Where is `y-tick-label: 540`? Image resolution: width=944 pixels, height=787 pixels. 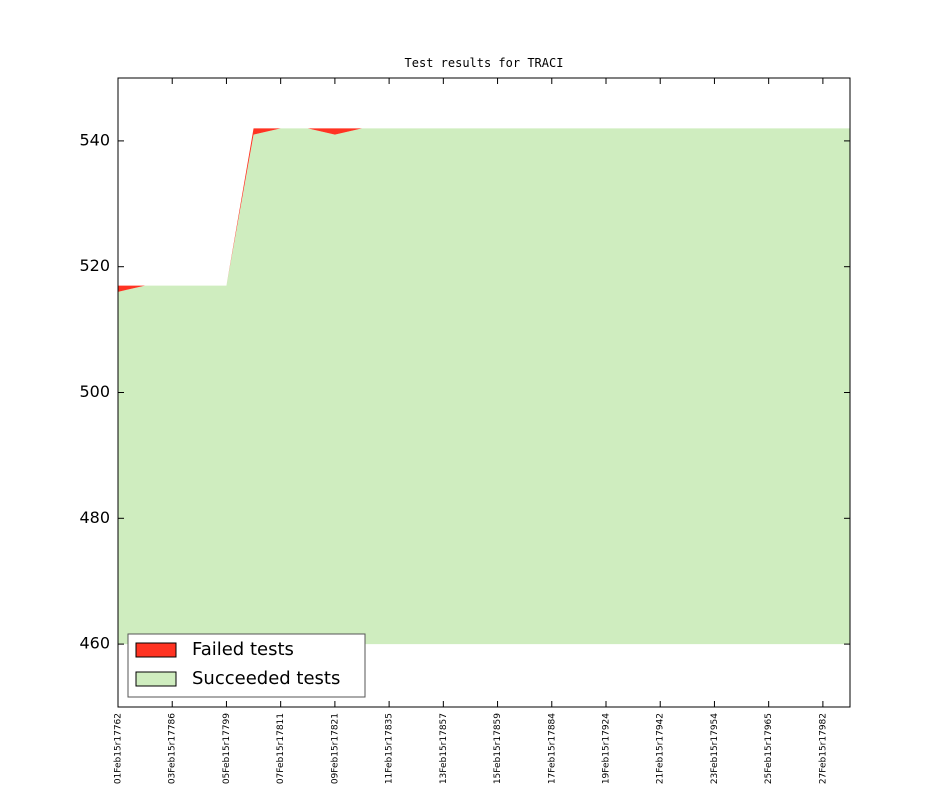 y-tick-label: 540 is located at coordinates (94, 139).